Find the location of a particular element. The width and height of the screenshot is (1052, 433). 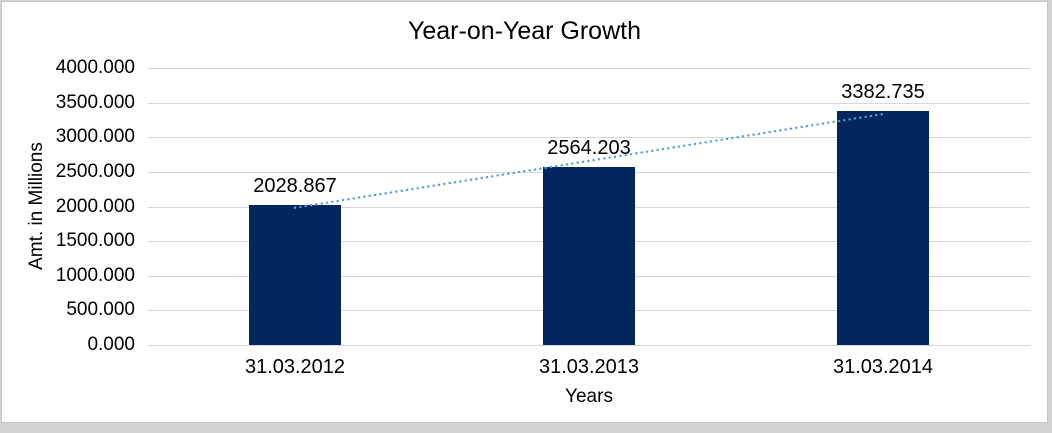

y-tick-label: 500.000 is located at coordinates (100, 310).